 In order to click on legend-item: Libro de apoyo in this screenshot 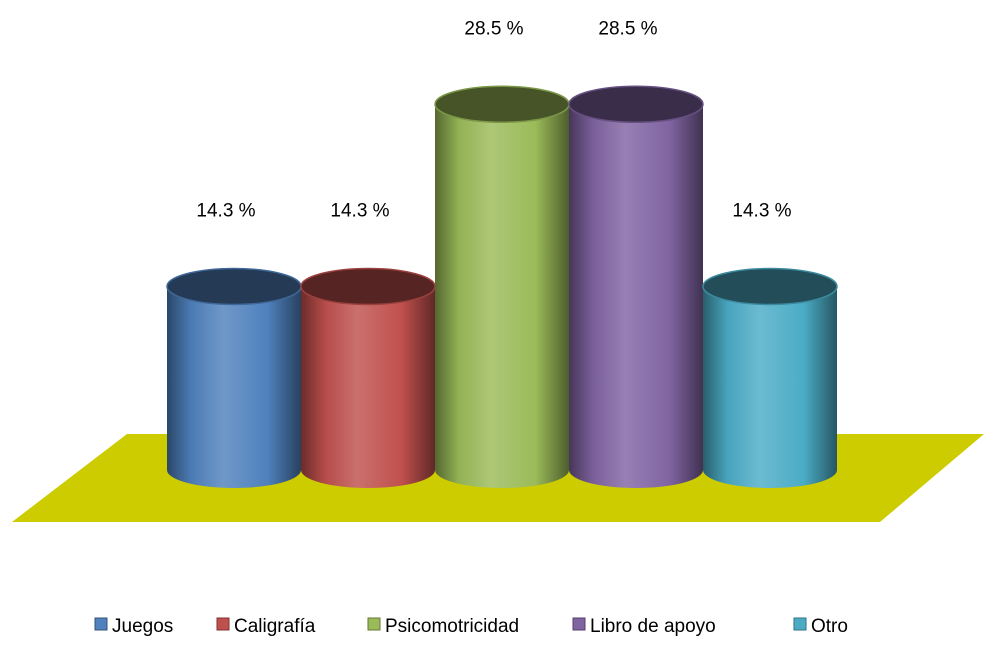, I will do `click(644, 626)`.